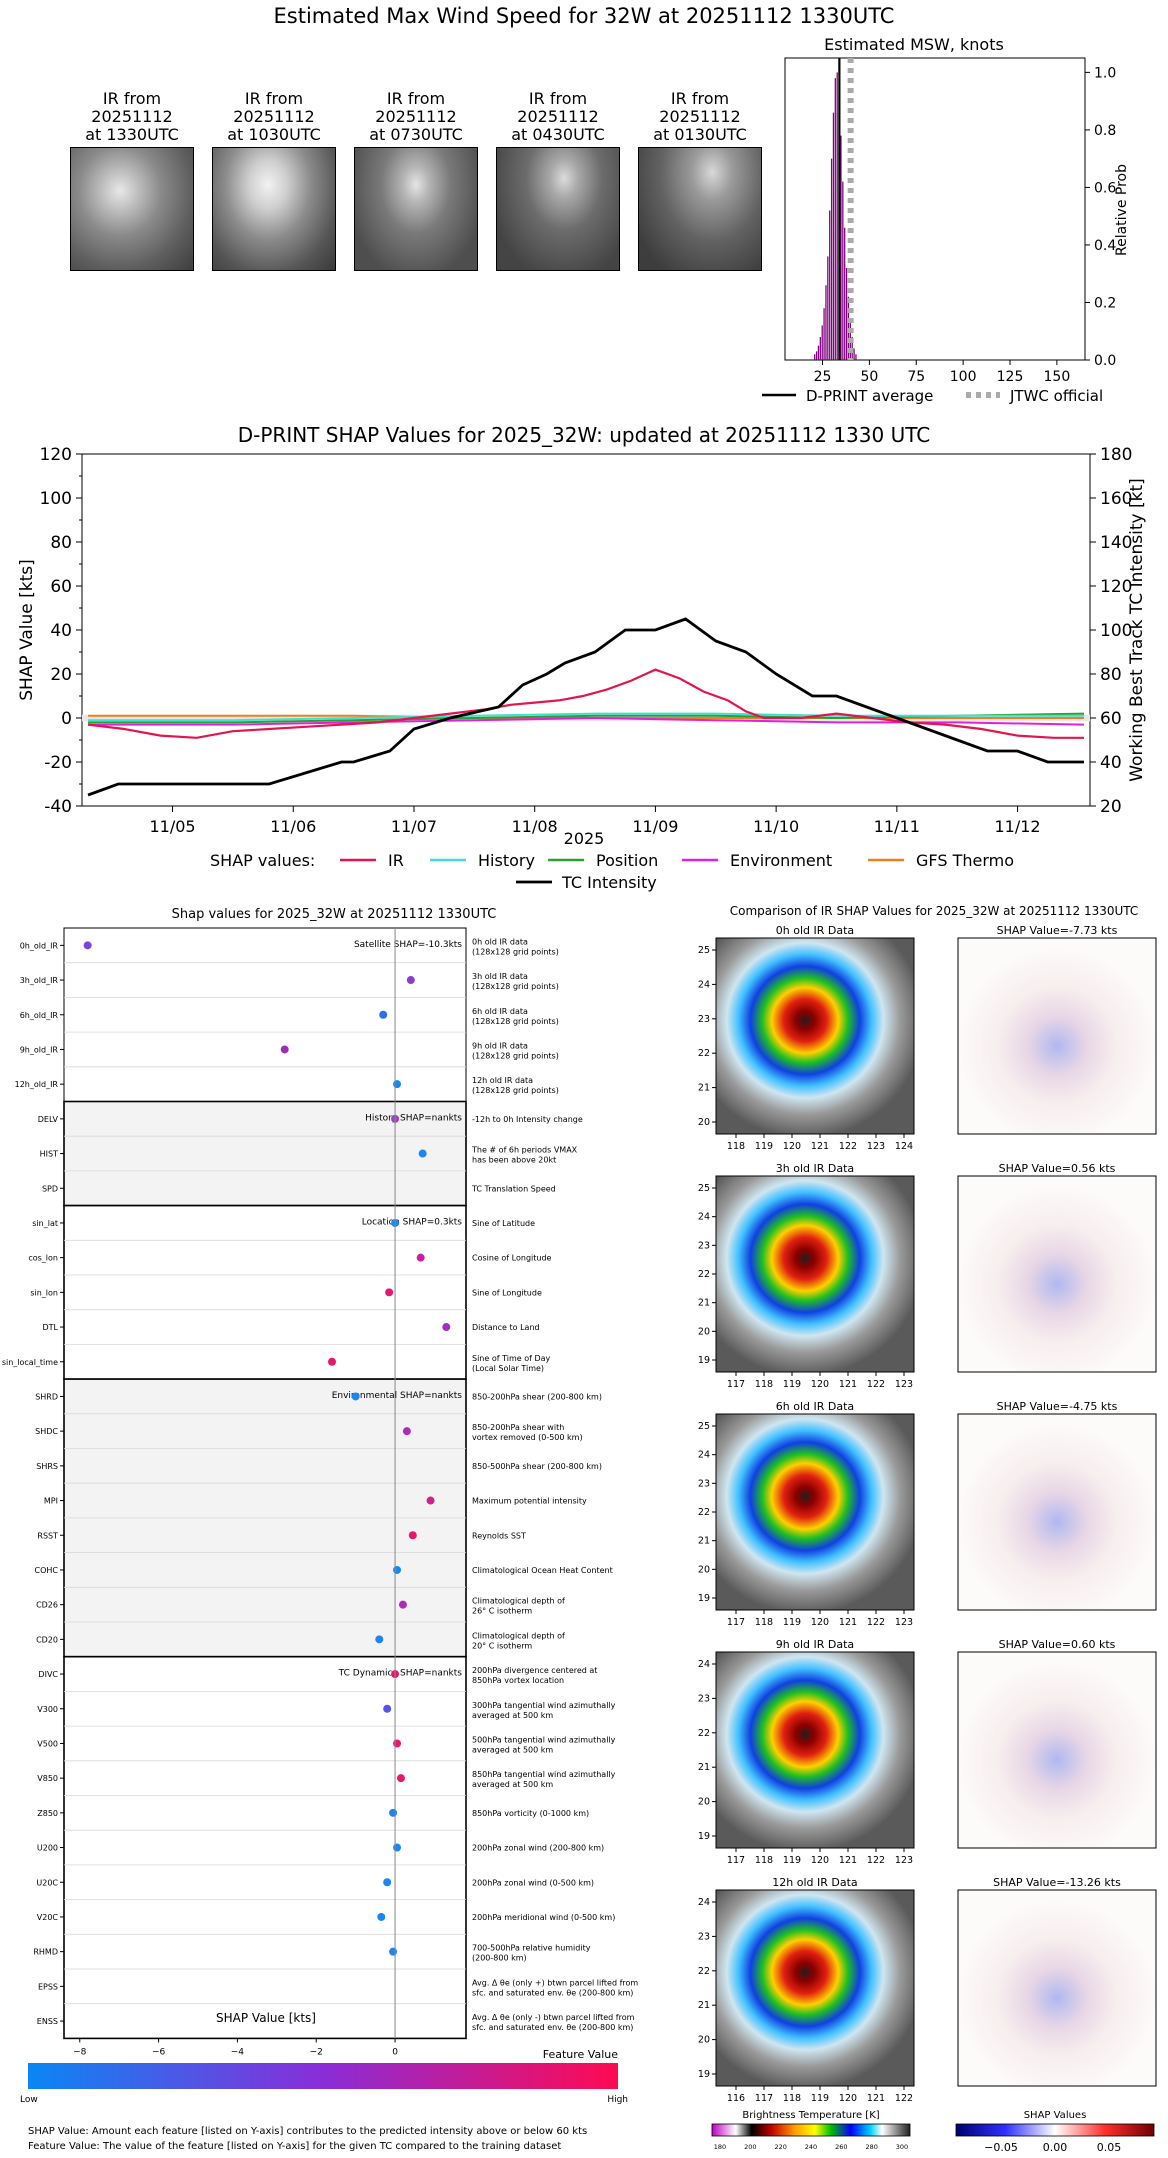  What do you see at coordinates (1105, 303) in the screenshot?
I see `hist-ytick-label: 0.2` at bounding box center [1105, 303].